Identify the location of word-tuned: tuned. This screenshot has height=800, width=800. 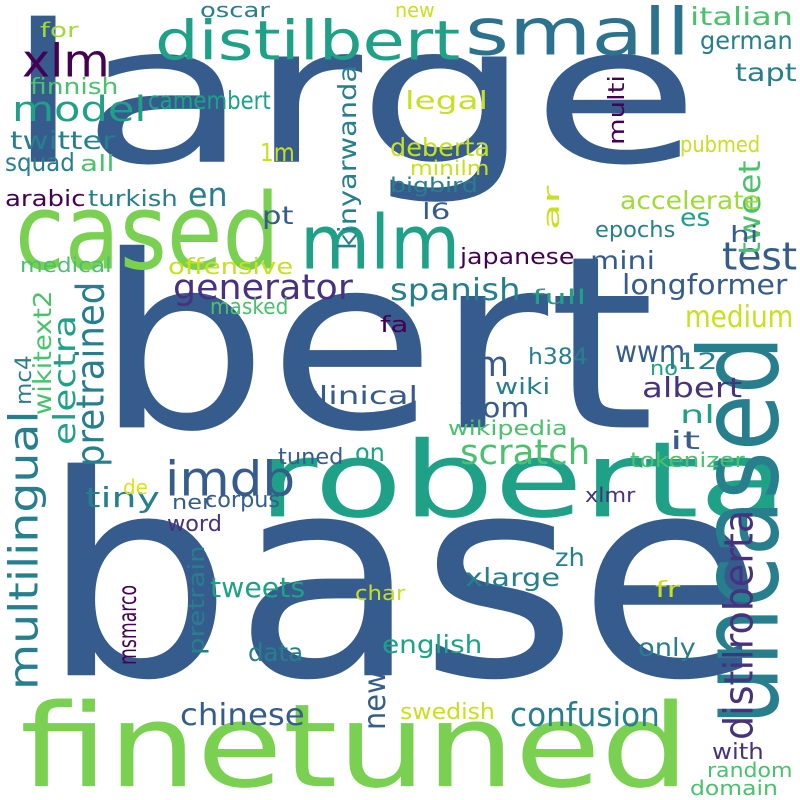
(311, 456).